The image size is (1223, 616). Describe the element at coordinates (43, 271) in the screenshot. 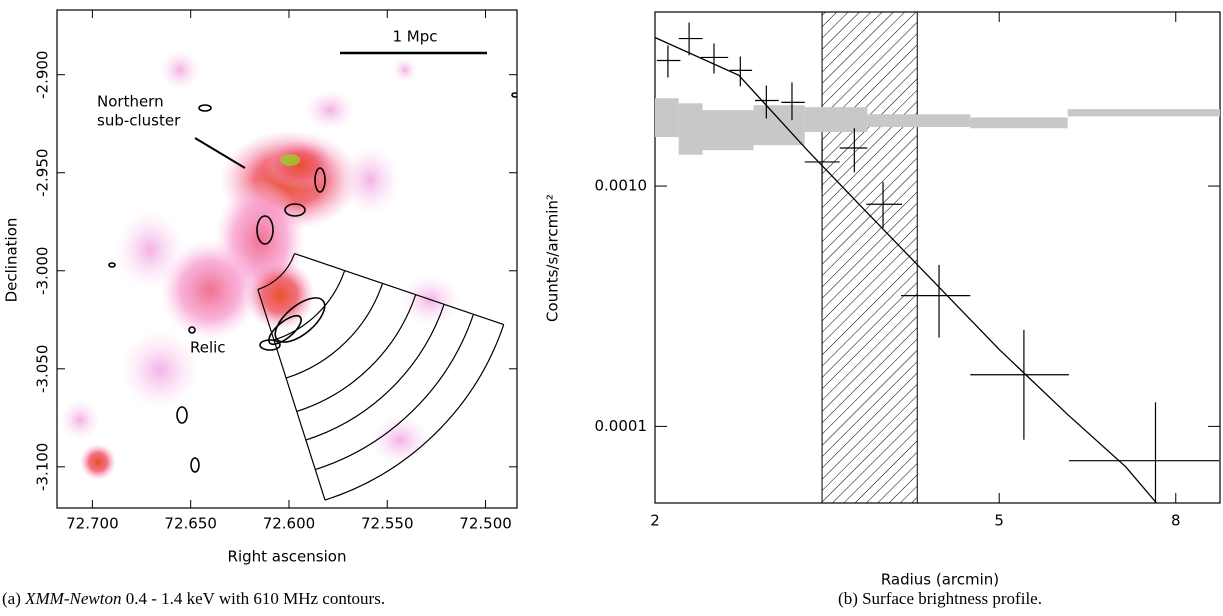

I see `y-tick-label: -3.000` at that location.